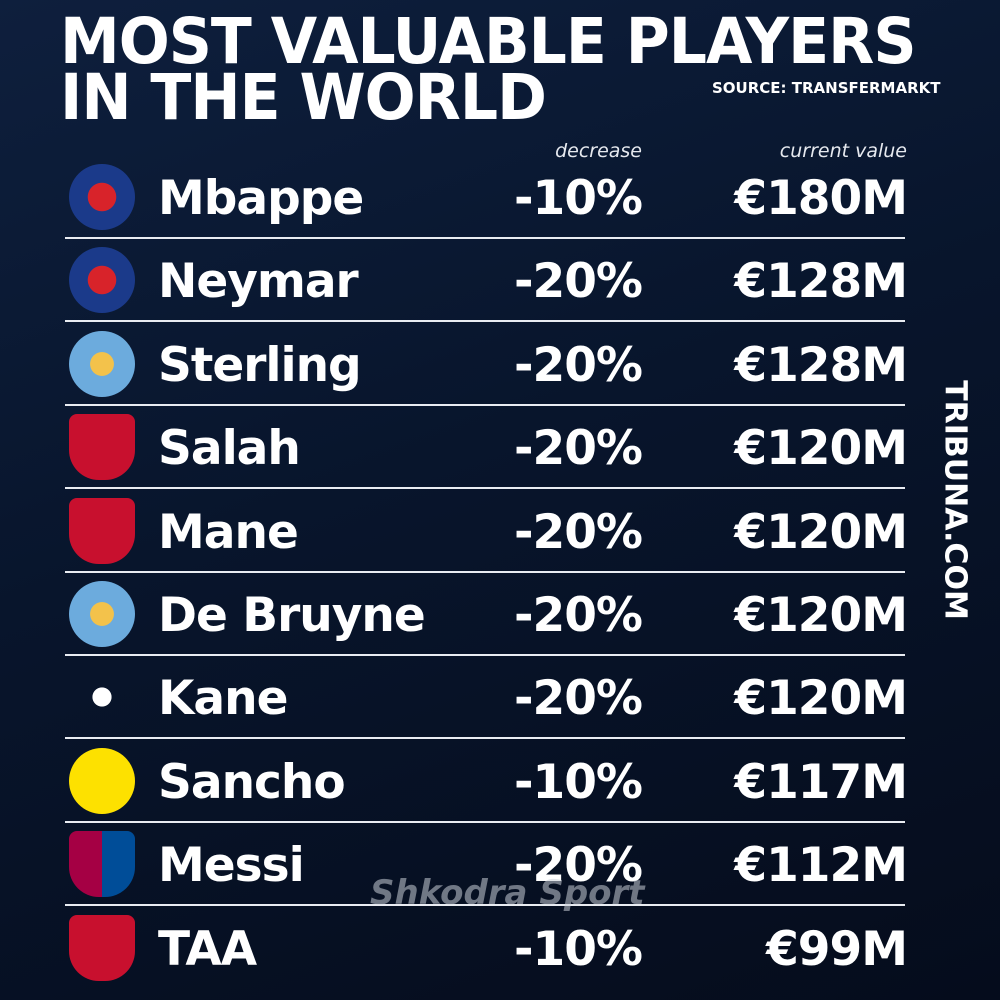 This screenshot has width=1000, height=1000. I want to click on title: IN THE WORLD, so click(303, 98).